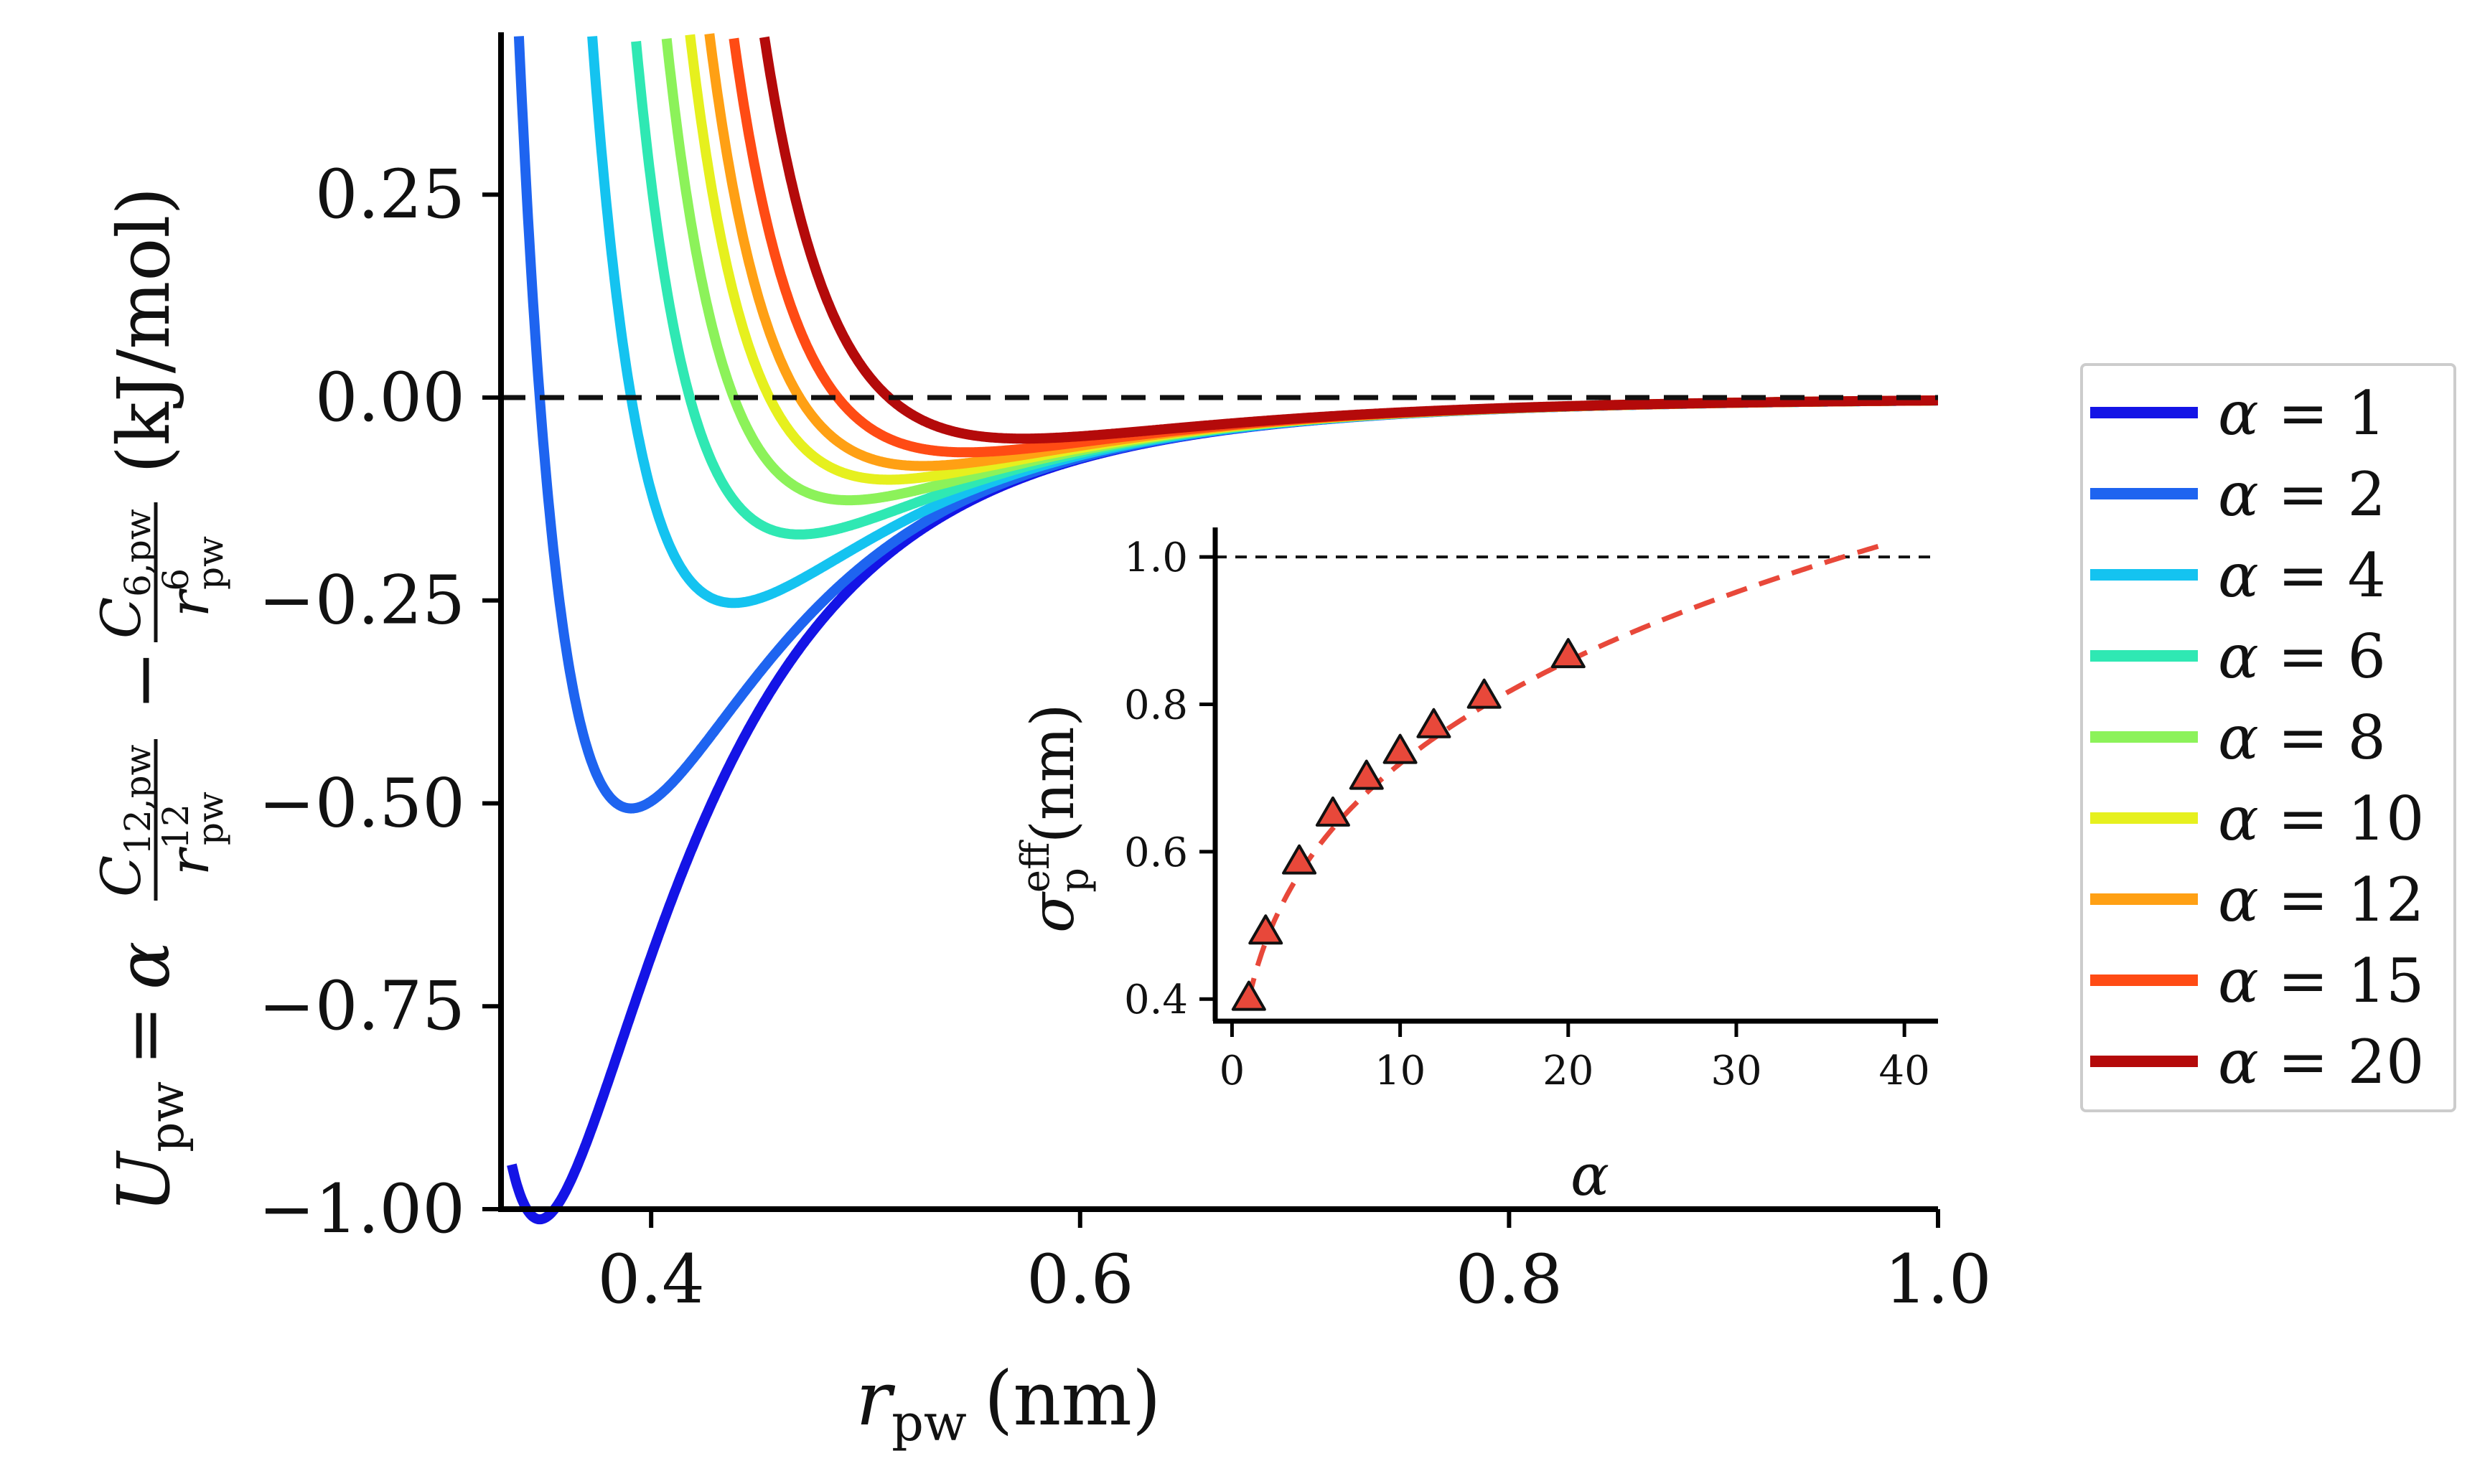 This screenshot has height=1484, width=2490. Describe the element at coordinates (1509, 1280) in the screenshot. I see `main-x-tick-label: 0.8` at that location.